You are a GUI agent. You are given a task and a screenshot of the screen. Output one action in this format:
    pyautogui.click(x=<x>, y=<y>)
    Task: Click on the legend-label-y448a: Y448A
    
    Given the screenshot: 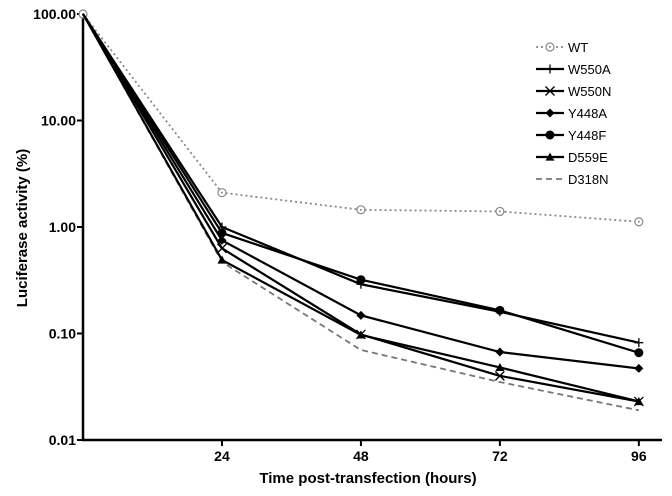 What is the action you would take?
    pyautogui.click(x=587, y=113)
    